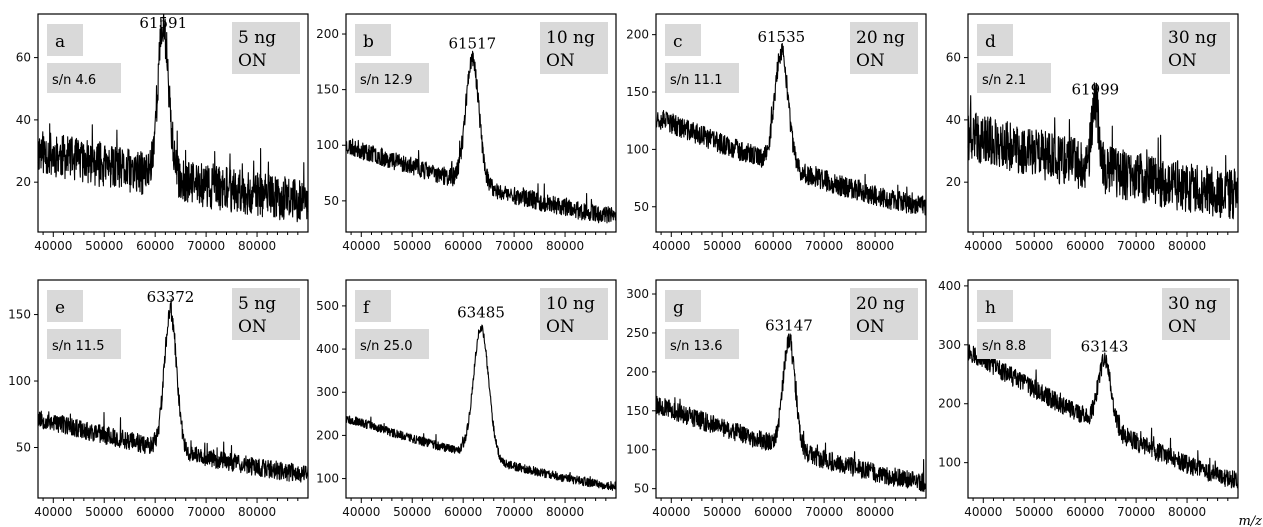 The height and width of the screenshot is (527, 1263). What do you see at coordinates (481, 407) in the screenshot?
I see `spectrum-trace-f` at bounding box center [481, 407].